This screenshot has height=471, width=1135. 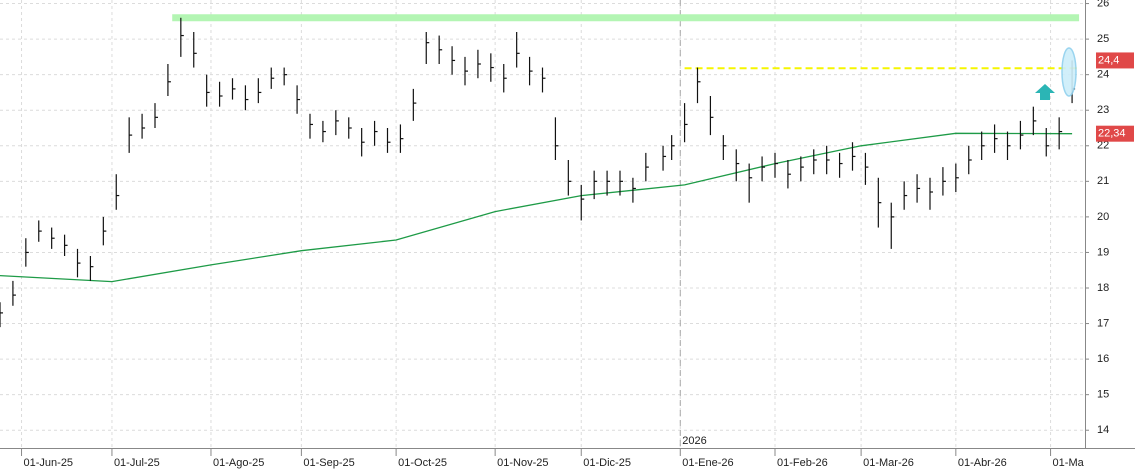 I want to click on x-tick-label: 01-Ene-26, so click(x=707, y=463).